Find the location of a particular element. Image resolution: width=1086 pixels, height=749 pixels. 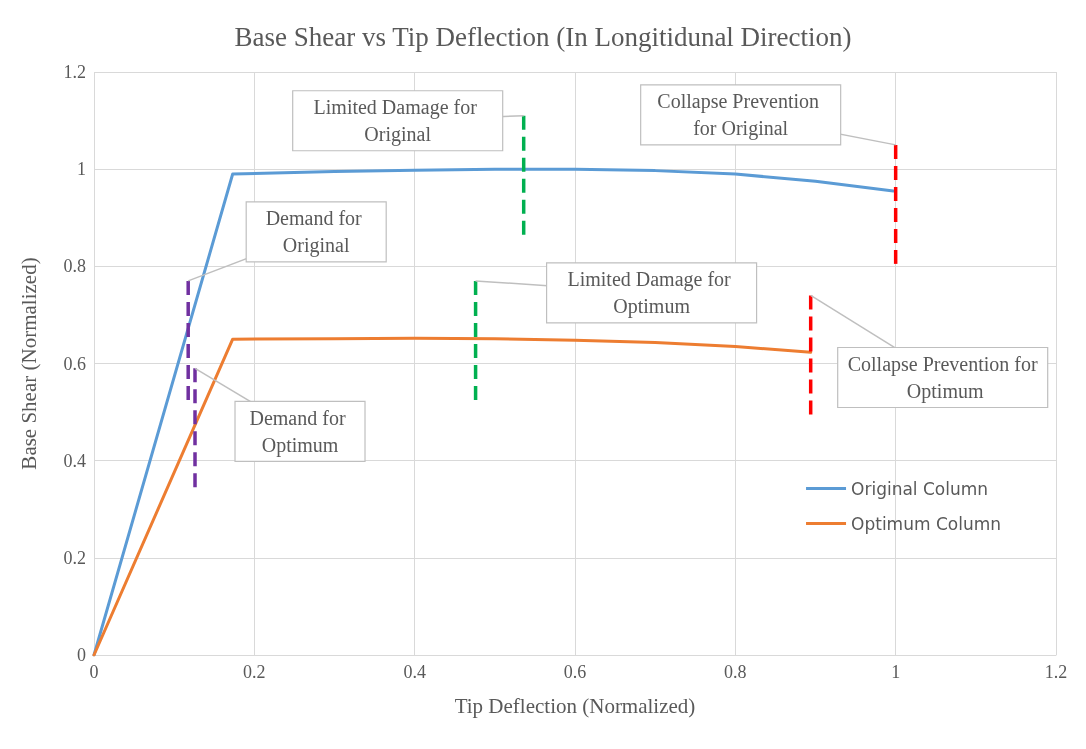

x-tick-label: 1 is located at coordinates (896, 672).